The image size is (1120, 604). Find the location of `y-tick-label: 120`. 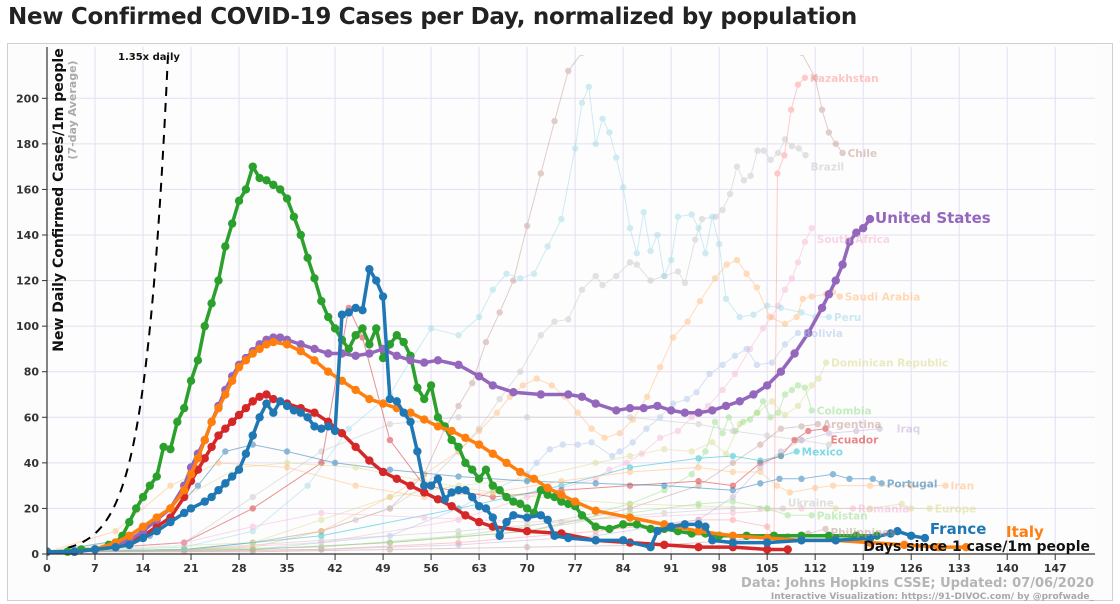

y-tick-label: 120 is located at coordinates (27, 281).